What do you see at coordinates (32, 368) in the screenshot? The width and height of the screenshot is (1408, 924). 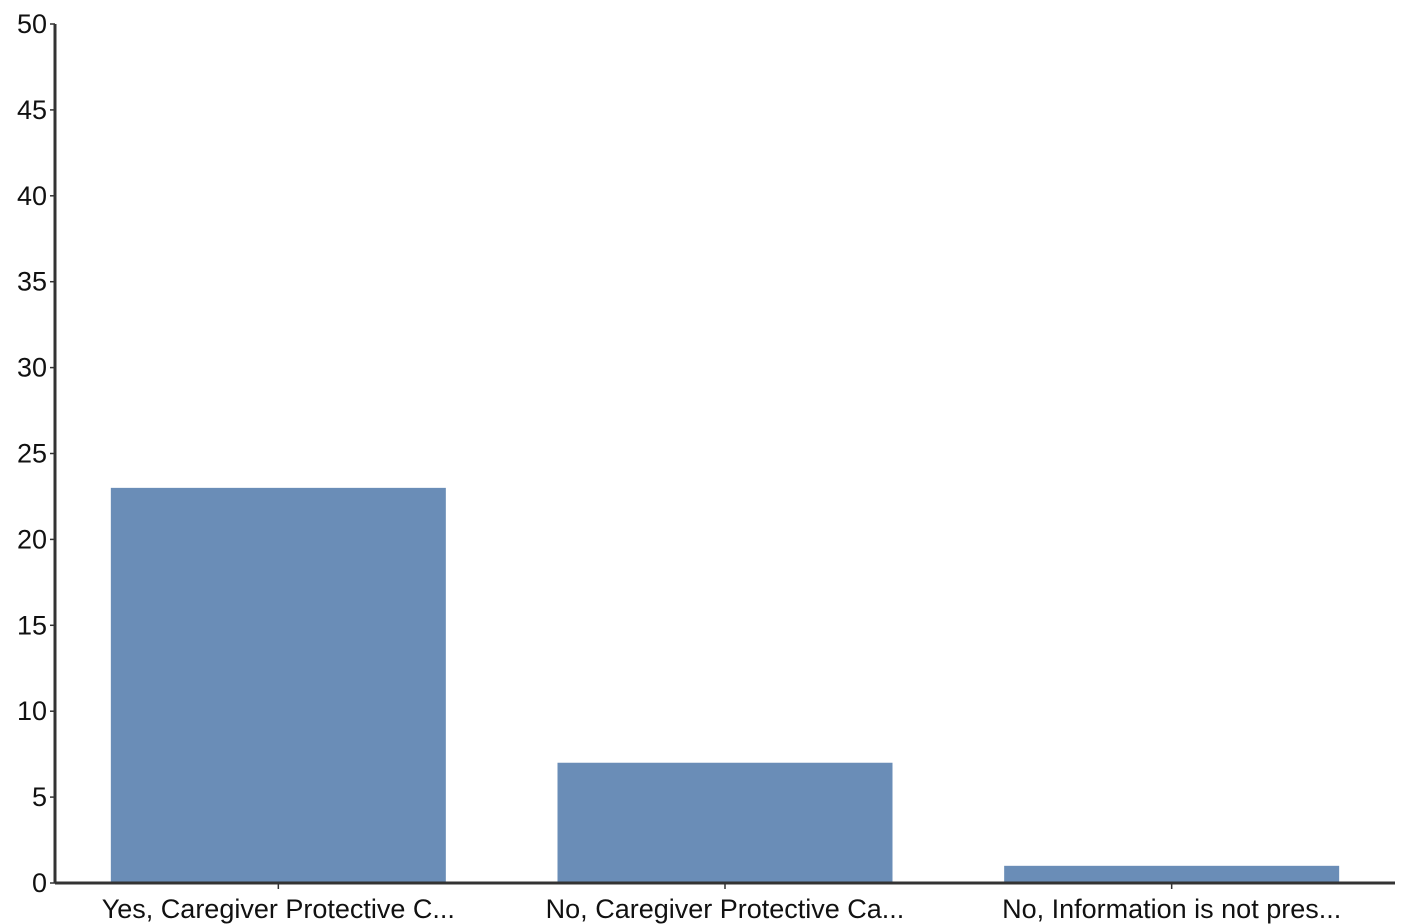 I see `y-tick-label: 30` at bounding box center [32, 368].